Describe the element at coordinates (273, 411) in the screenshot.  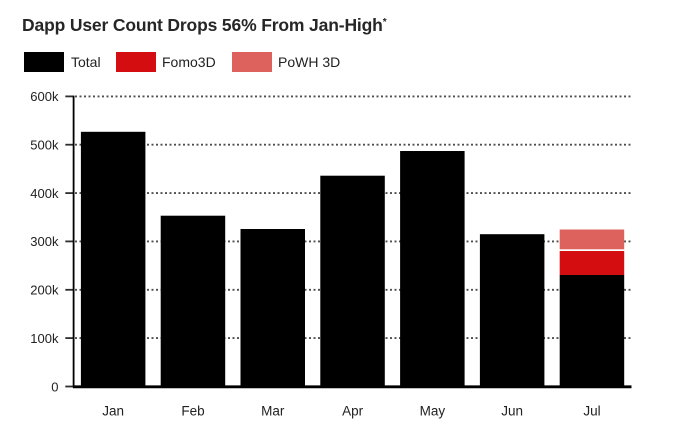
I see `svg-text: Mar` at that location.